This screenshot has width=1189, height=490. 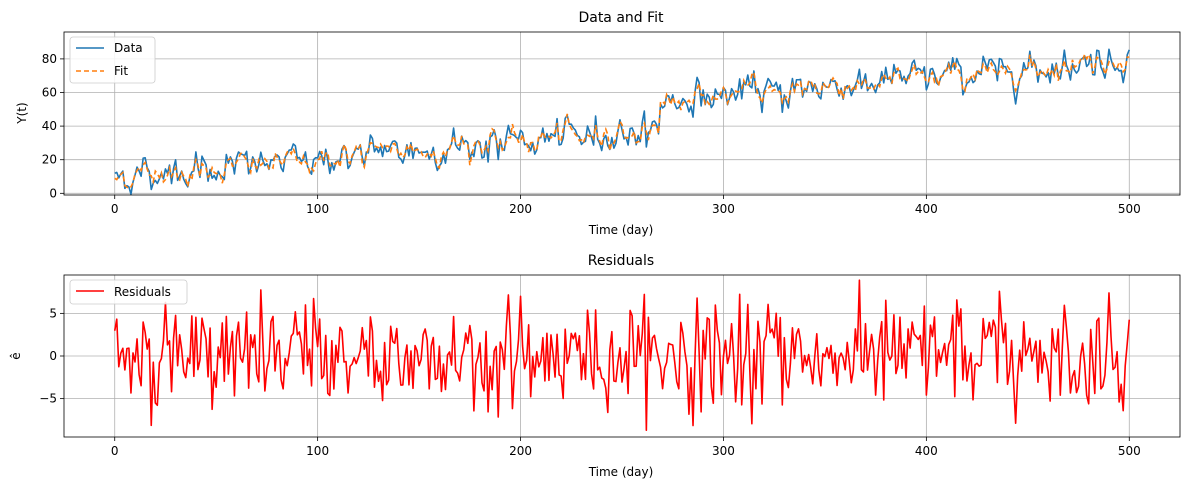 What do you see at coordinates (121, 71) in the screenshot?
I see `legend-label-fit: Fit` at bounding box center [121, 71].